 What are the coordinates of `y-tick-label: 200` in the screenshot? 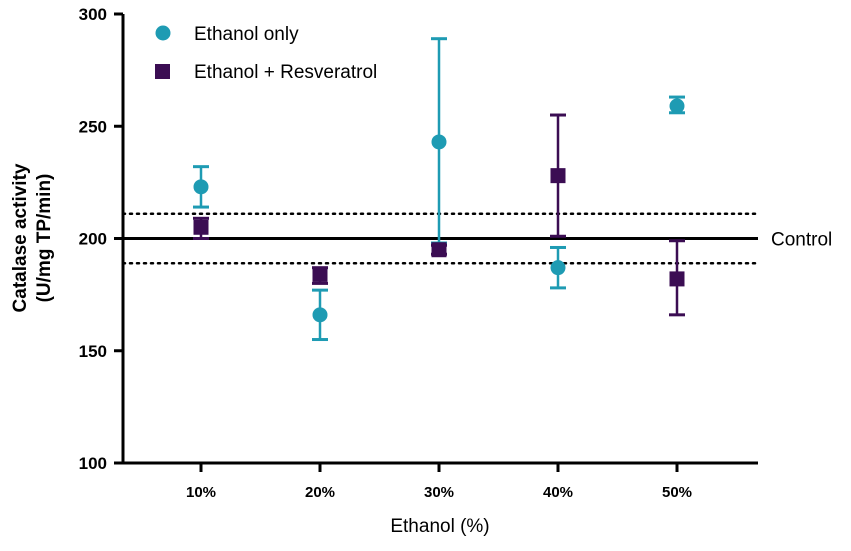 It's located at (93, 239).